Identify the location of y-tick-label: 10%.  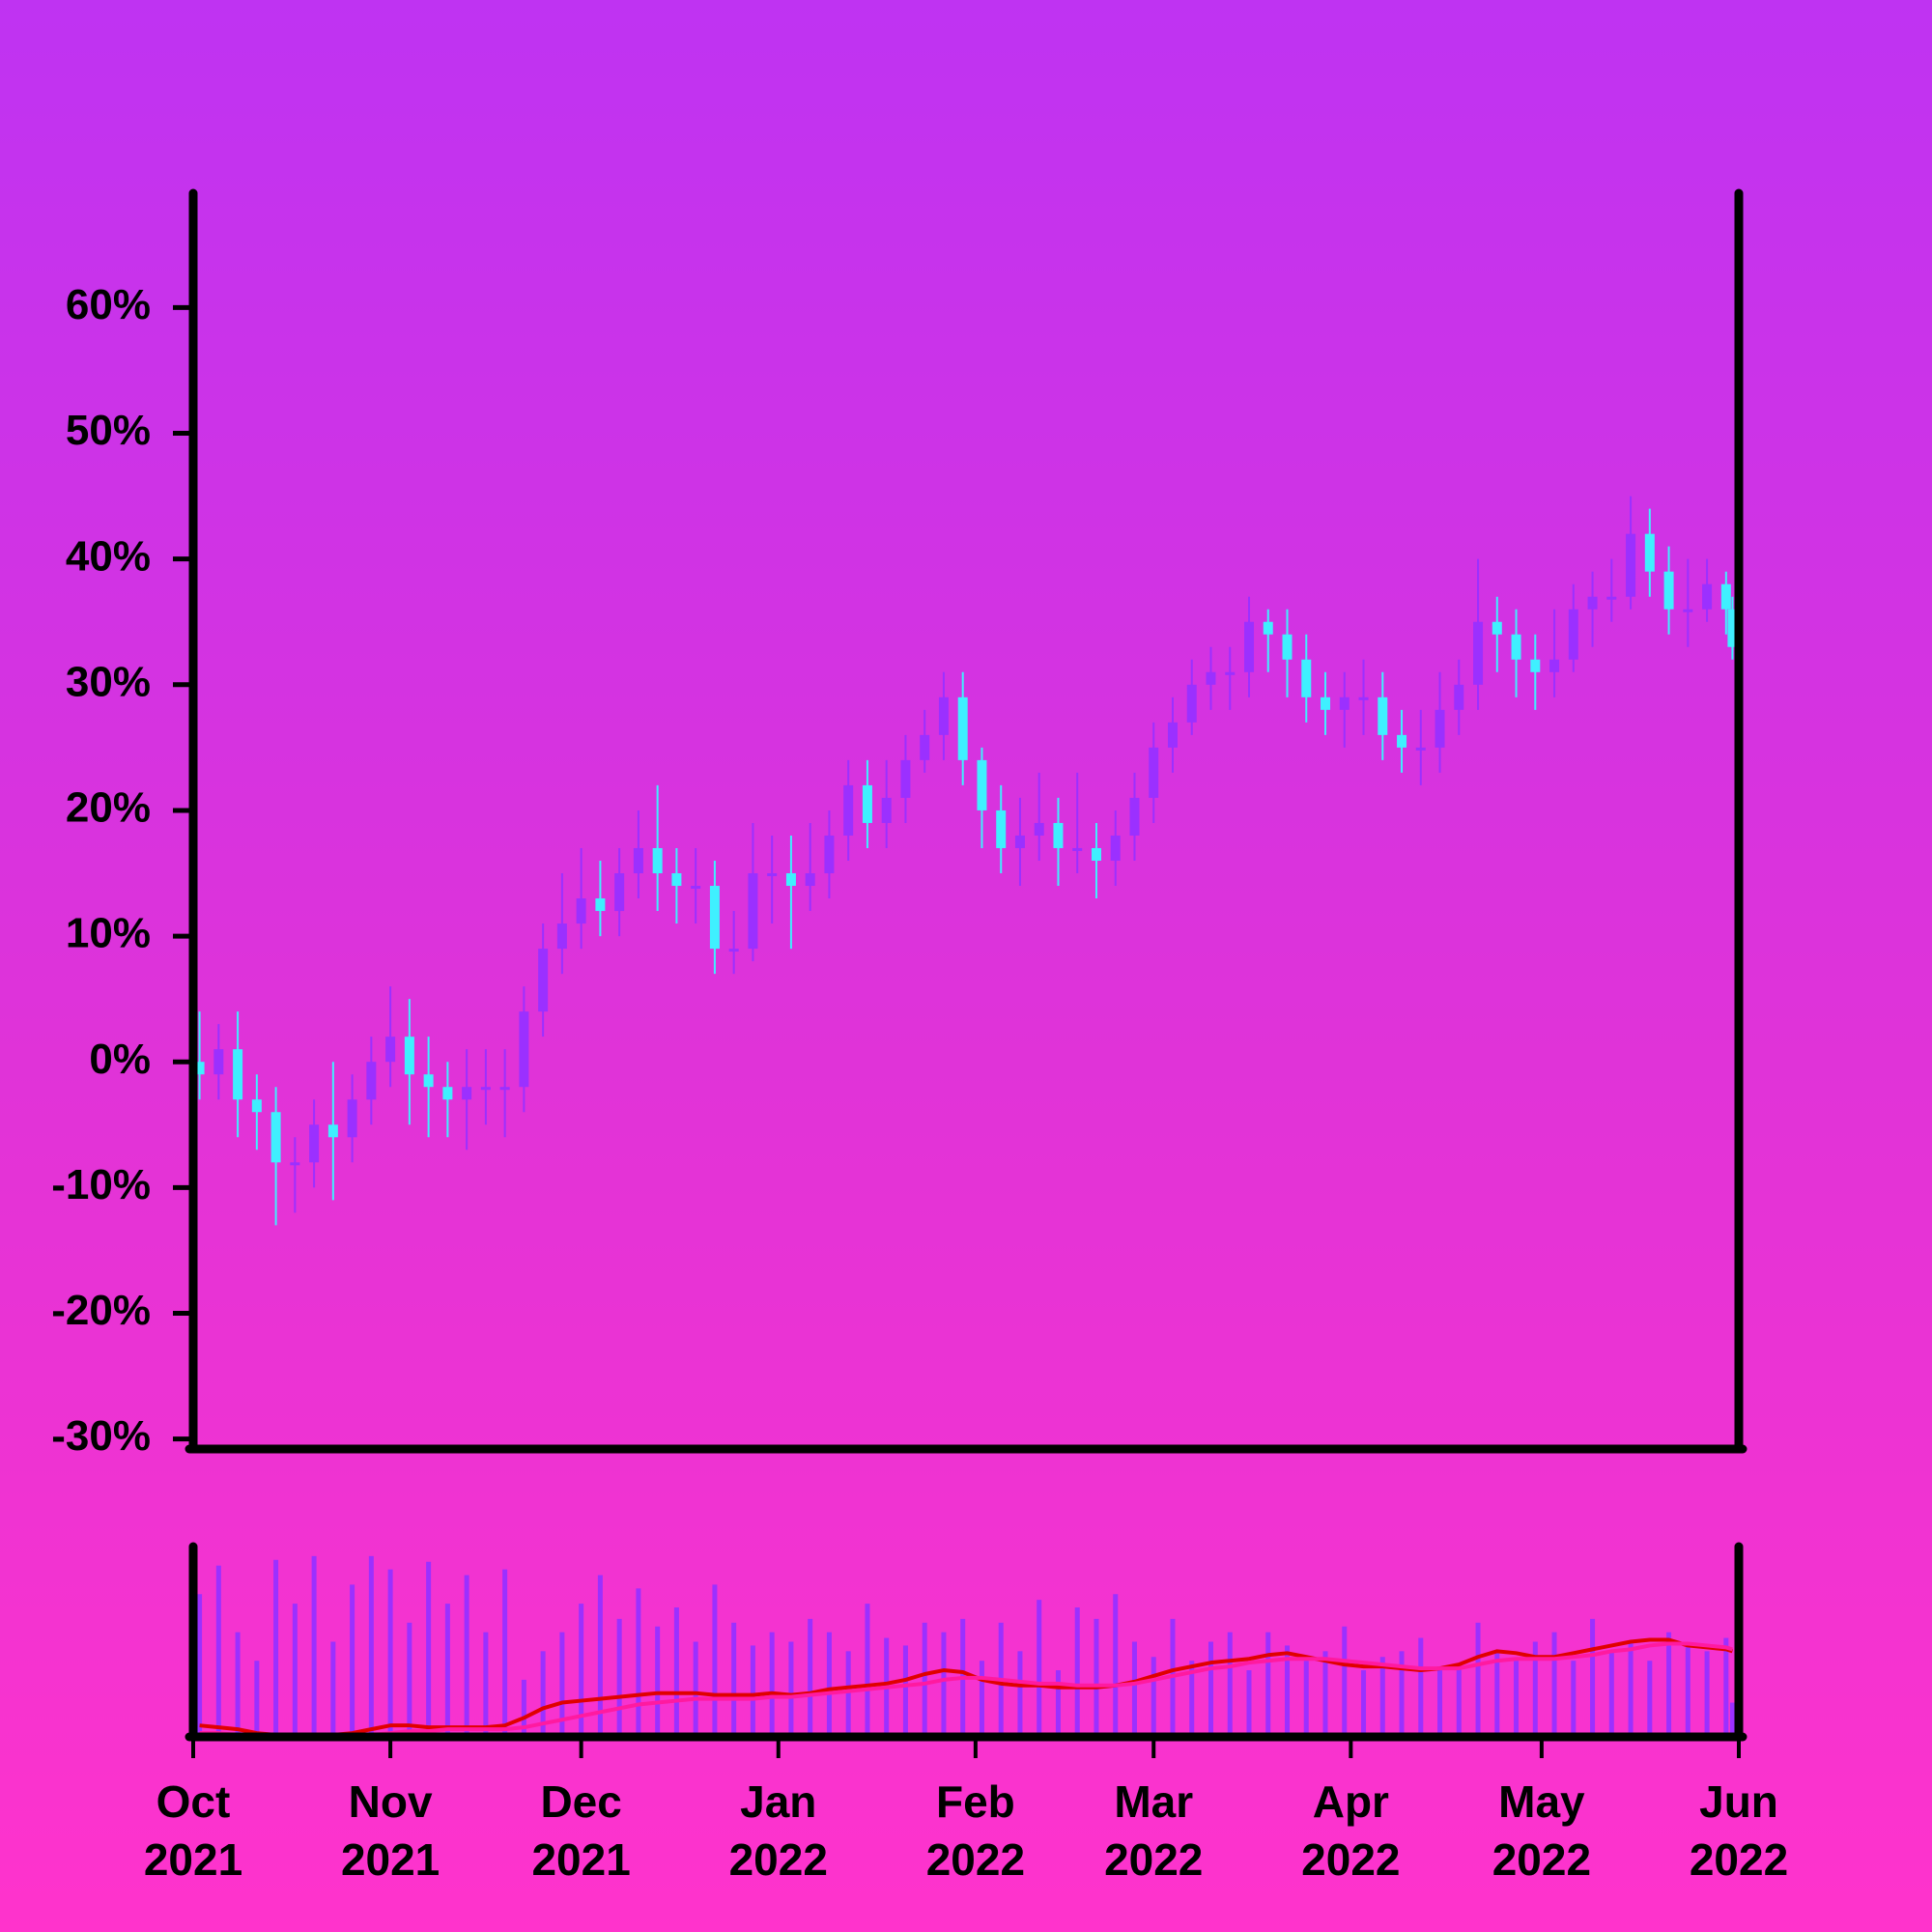
(108, 933).